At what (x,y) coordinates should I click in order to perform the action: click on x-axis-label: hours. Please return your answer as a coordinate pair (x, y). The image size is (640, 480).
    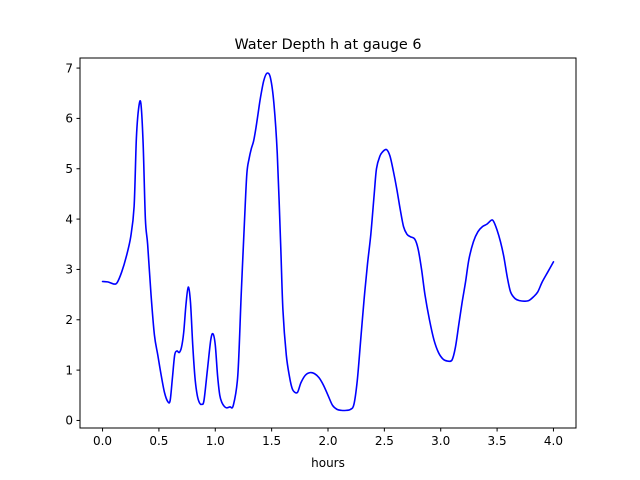
    Looking at the image, I should click on (328, 463).